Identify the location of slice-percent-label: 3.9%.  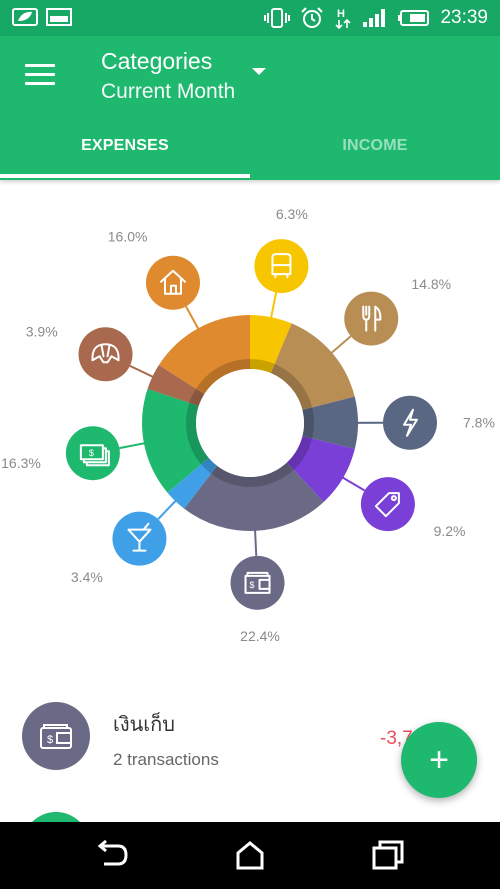
(42, 331).